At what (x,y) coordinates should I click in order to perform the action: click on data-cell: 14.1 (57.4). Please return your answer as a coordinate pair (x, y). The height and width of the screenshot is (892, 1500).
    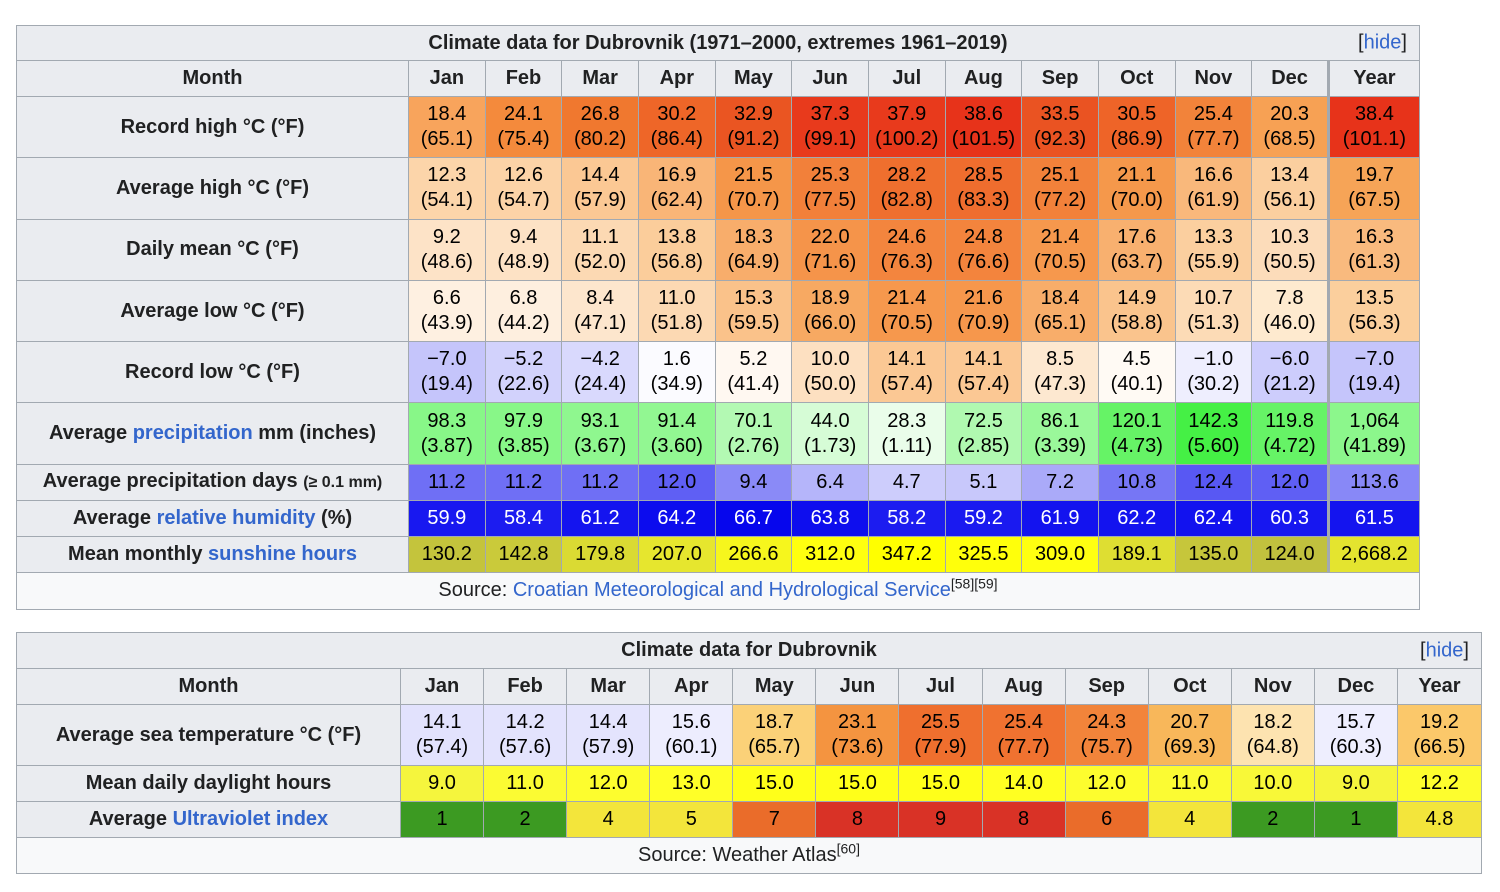
    Looking at the image, I should click on (442, 735).